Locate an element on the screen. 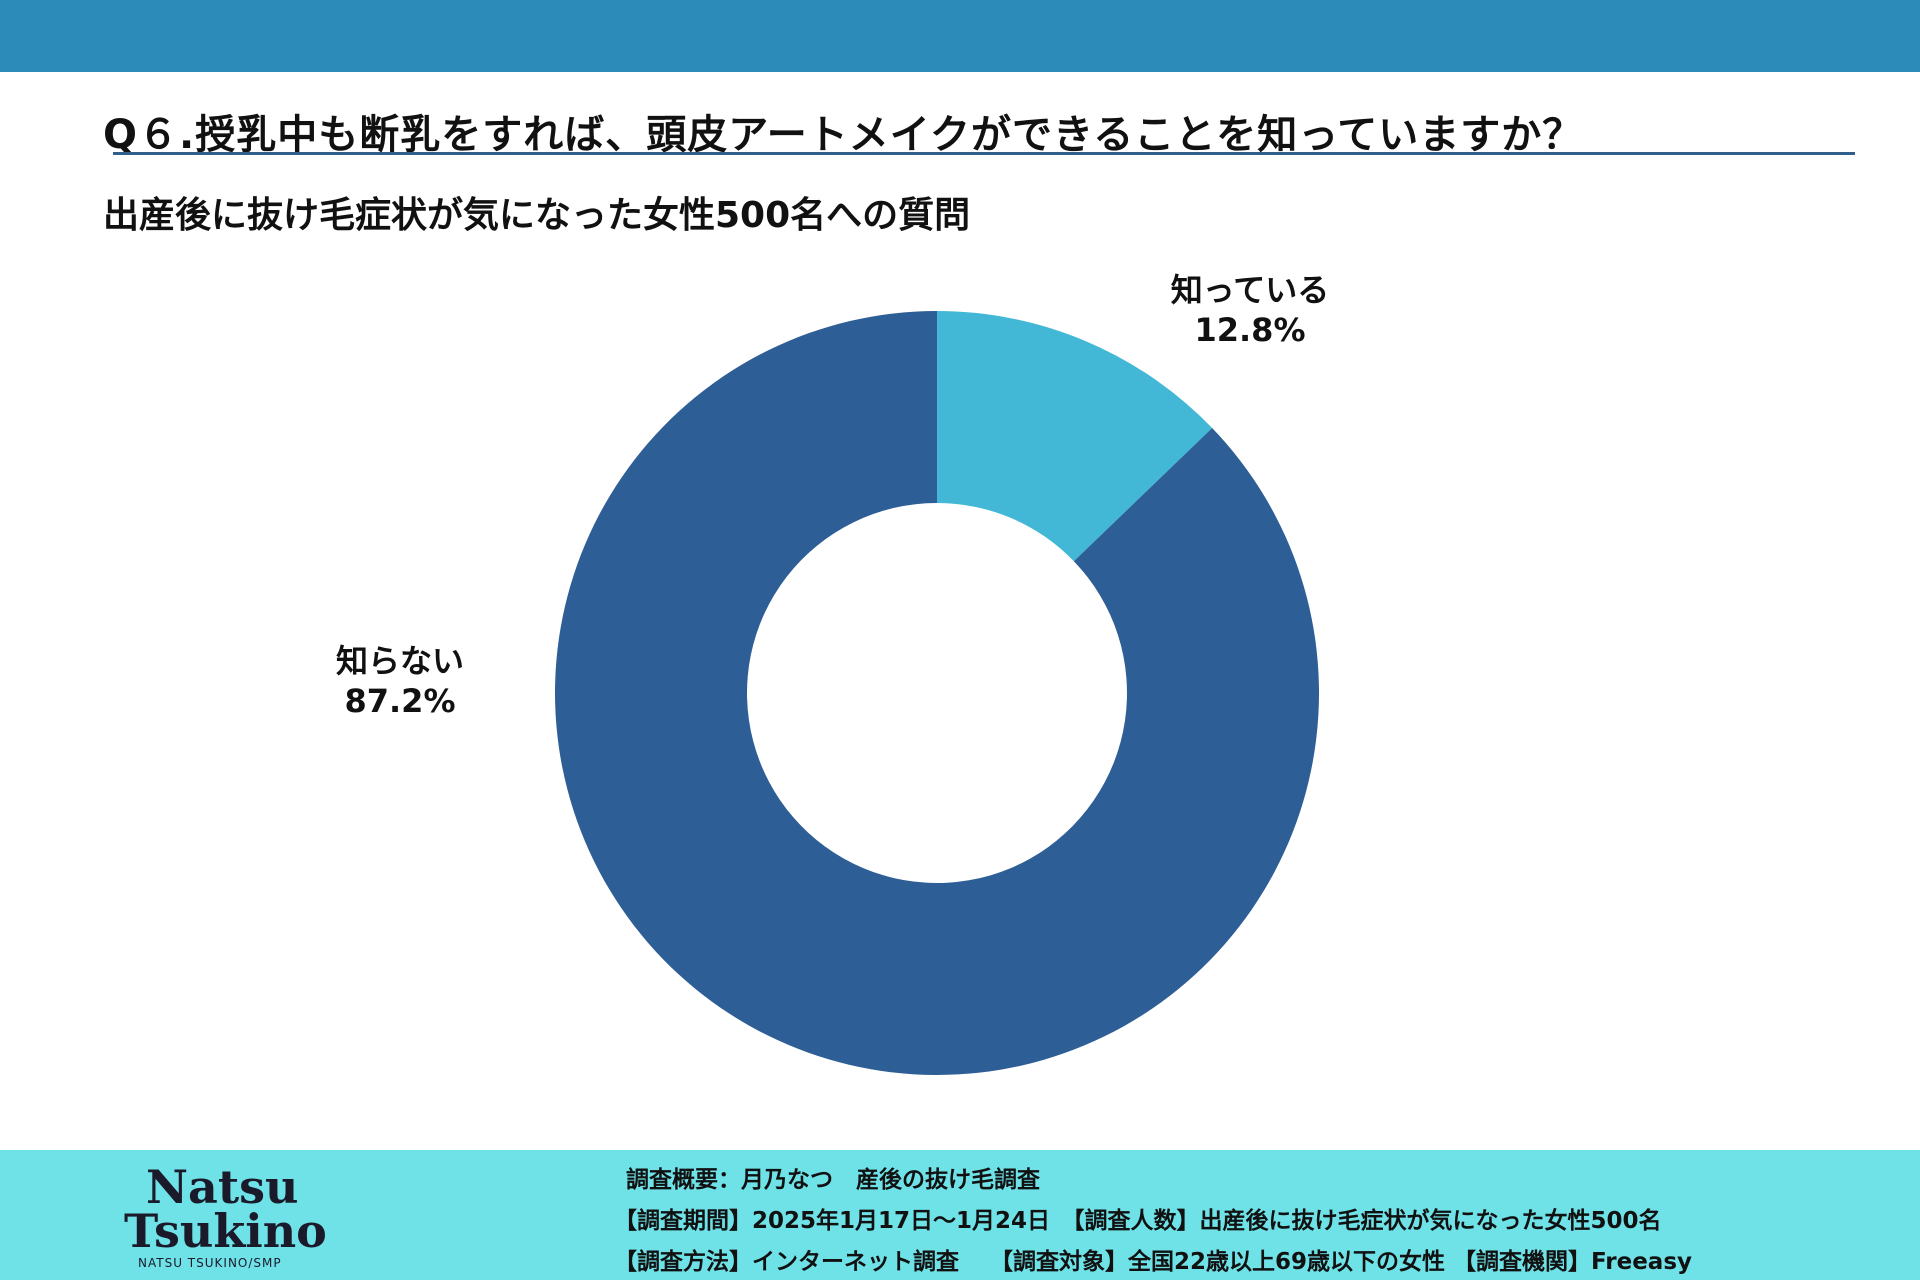 This screenshot has height=1280, width=1920. slice-label-know-value: 12.8% is located at coordinates (1250, 330).